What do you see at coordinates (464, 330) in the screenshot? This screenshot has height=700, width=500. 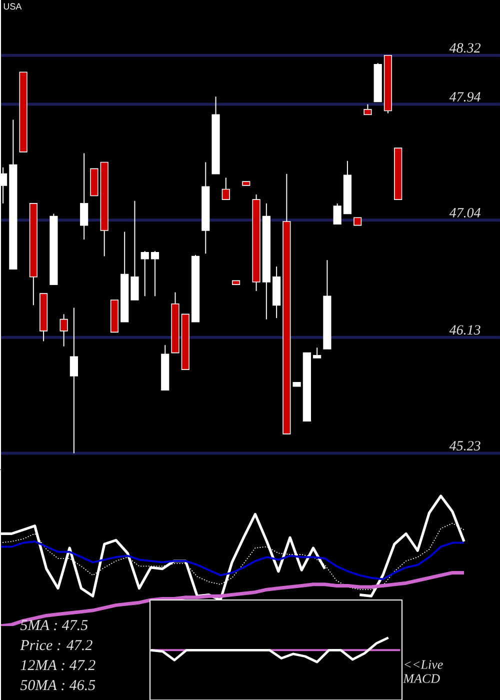 I see `y-tick-label: 46.13` at bounding box center [464, 330].